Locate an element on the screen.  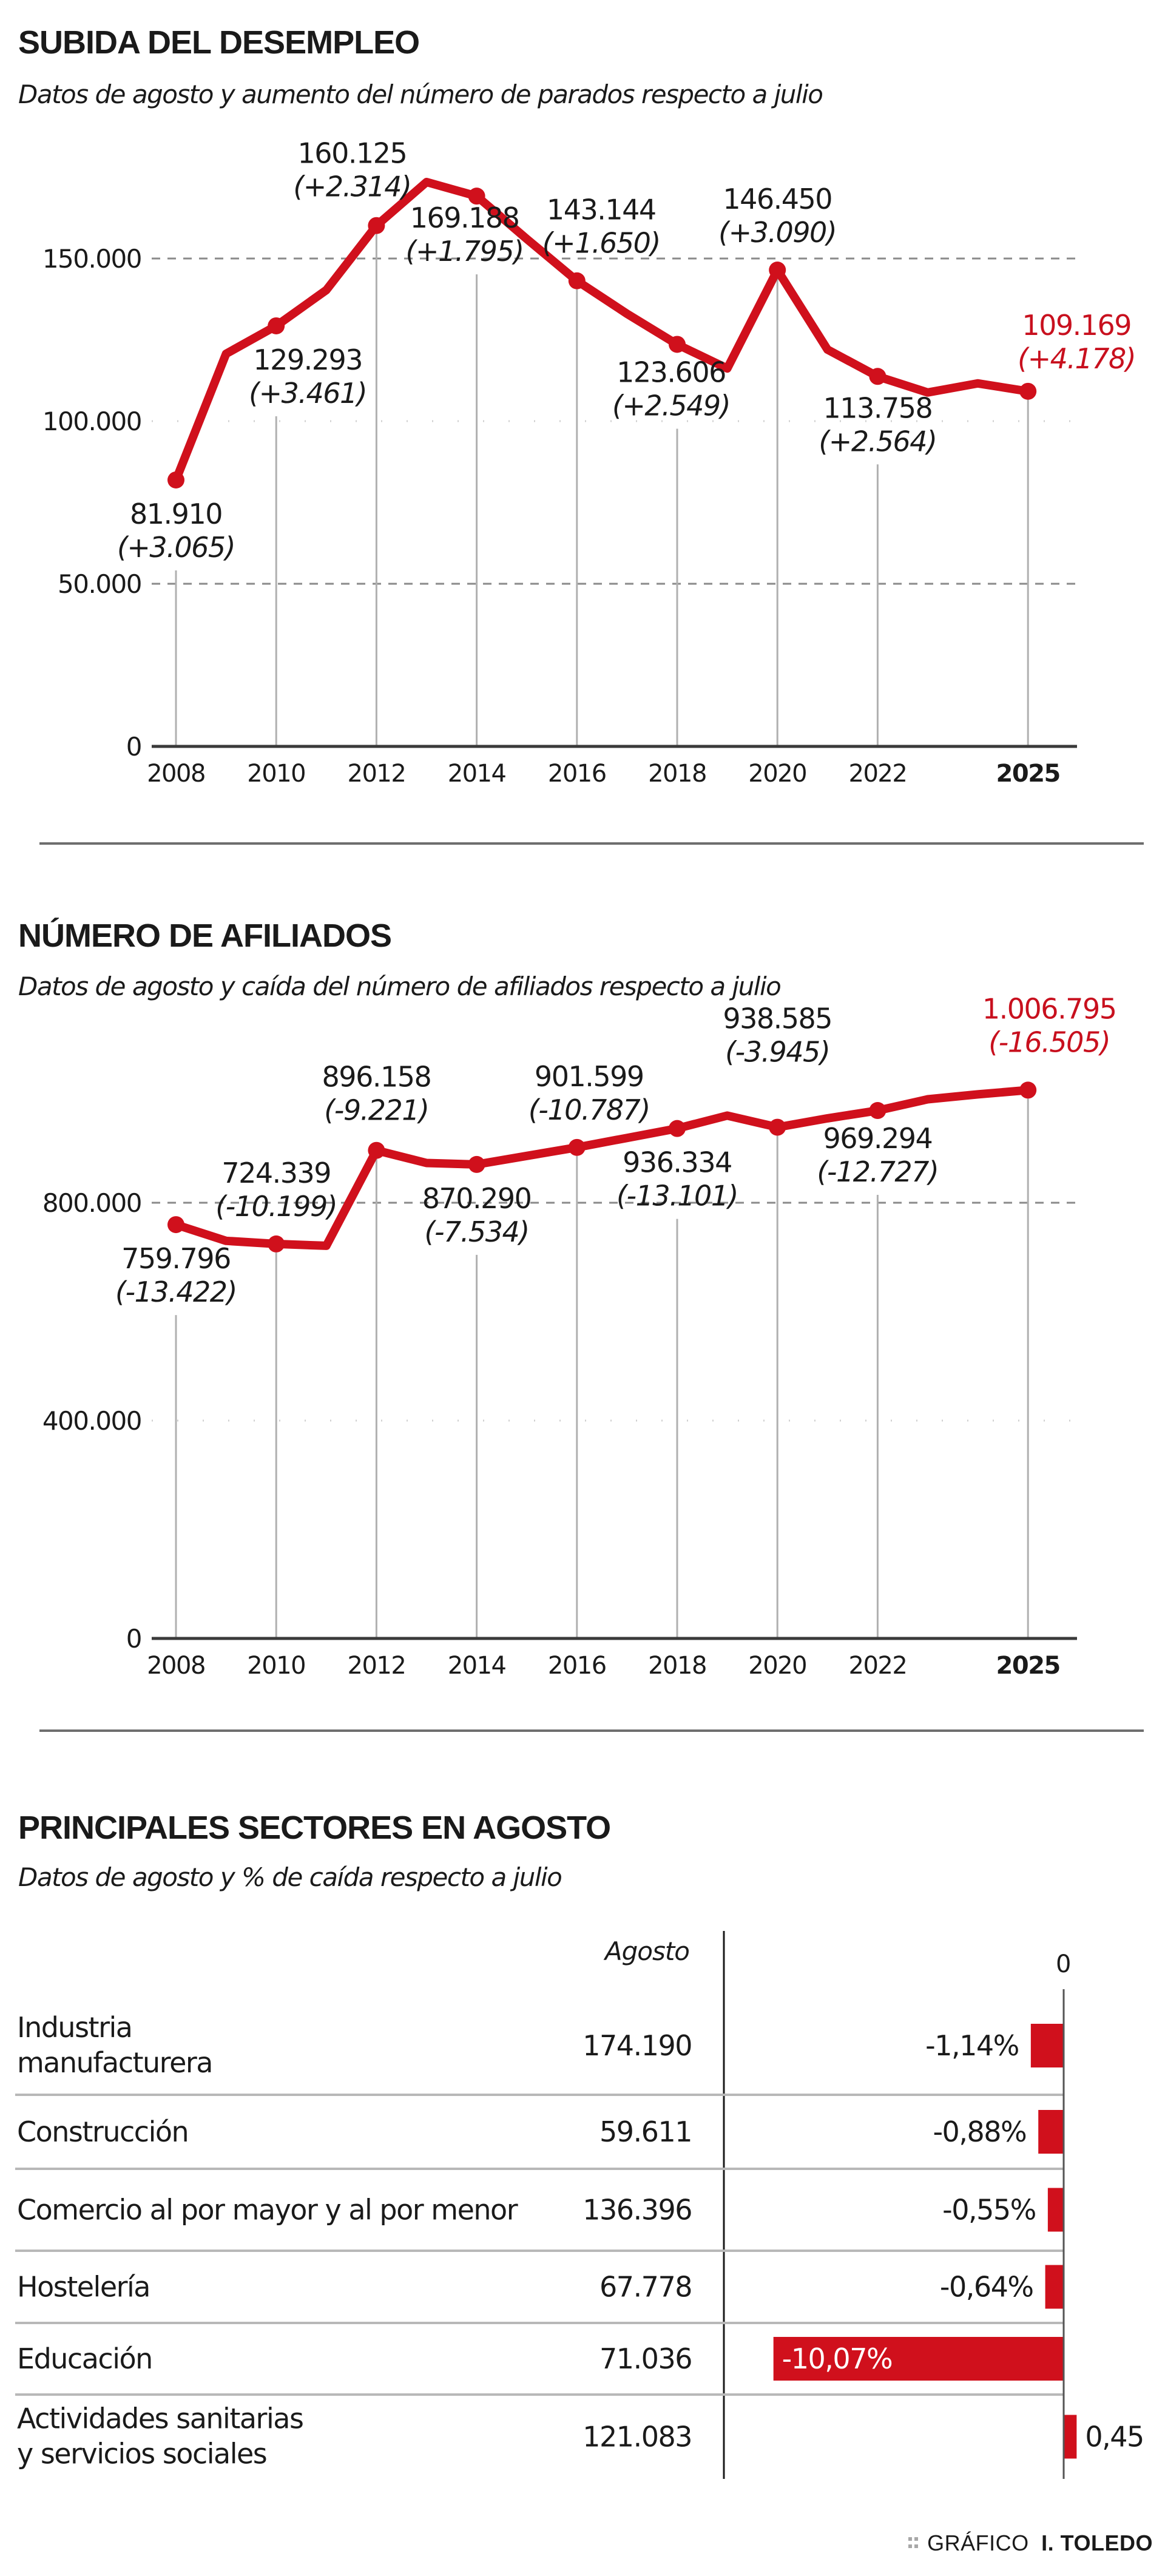
sector-name: Industria is located at coordinates (74, 2027).